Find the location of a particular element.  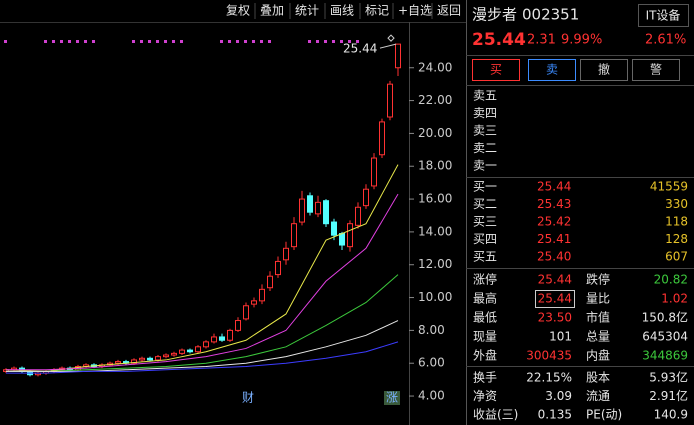

sector-pct: 2.61% is located at coordinates (665, 40).